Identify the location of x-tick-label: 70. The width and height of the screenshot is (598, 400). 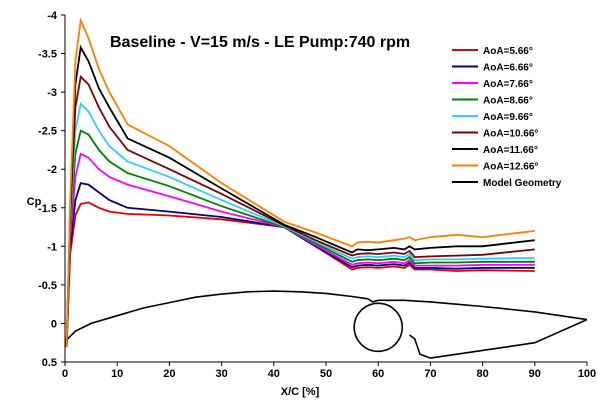
(430, 374).